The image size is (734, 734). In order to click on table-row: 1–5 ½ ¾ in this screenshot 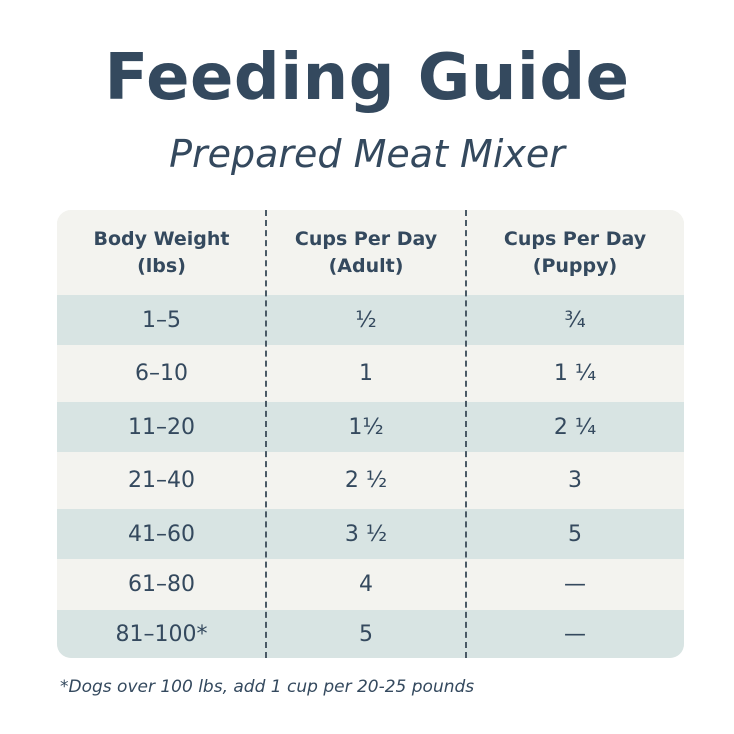, I will do `click(370, 320)`.